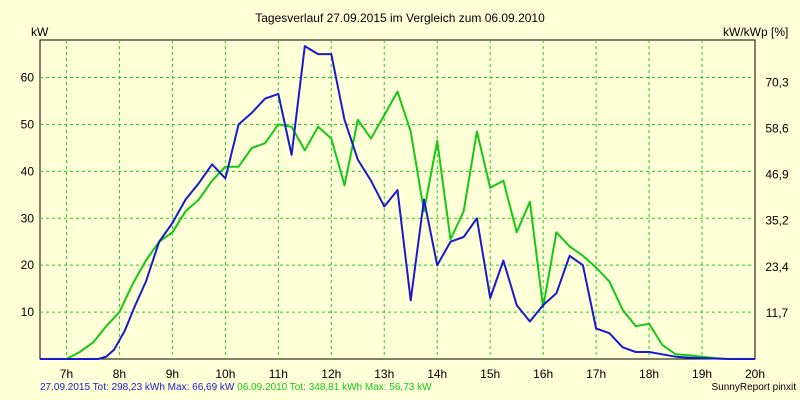  Describe the element at coordinates (28, 78) in the screenshot. I see `y-tick-label-left: 60` at that location.